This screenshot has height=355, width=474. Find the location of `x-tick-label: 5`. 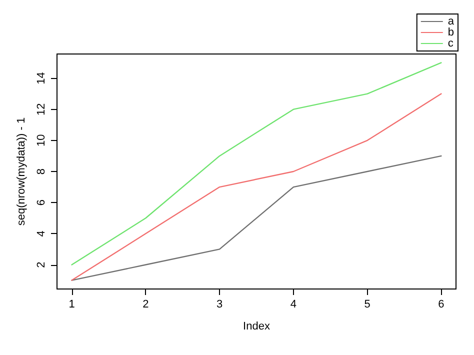

x-tick-label: 5 is located at coordinates (367, 304).